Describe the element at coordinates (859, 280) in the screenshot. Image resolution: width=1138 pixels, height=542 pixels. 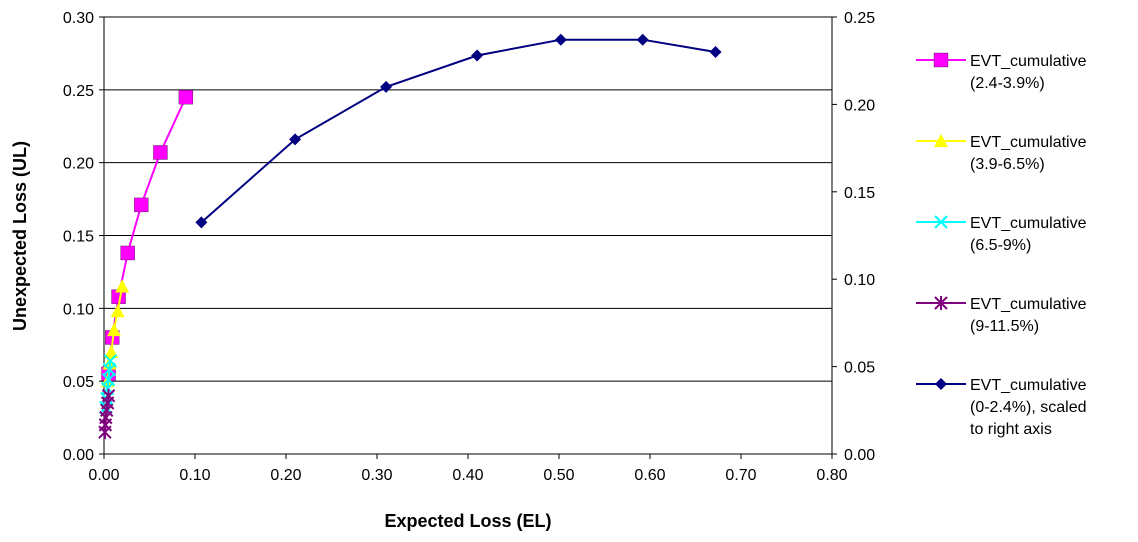
I see `y-right-tick-label: 0.10` at that location.